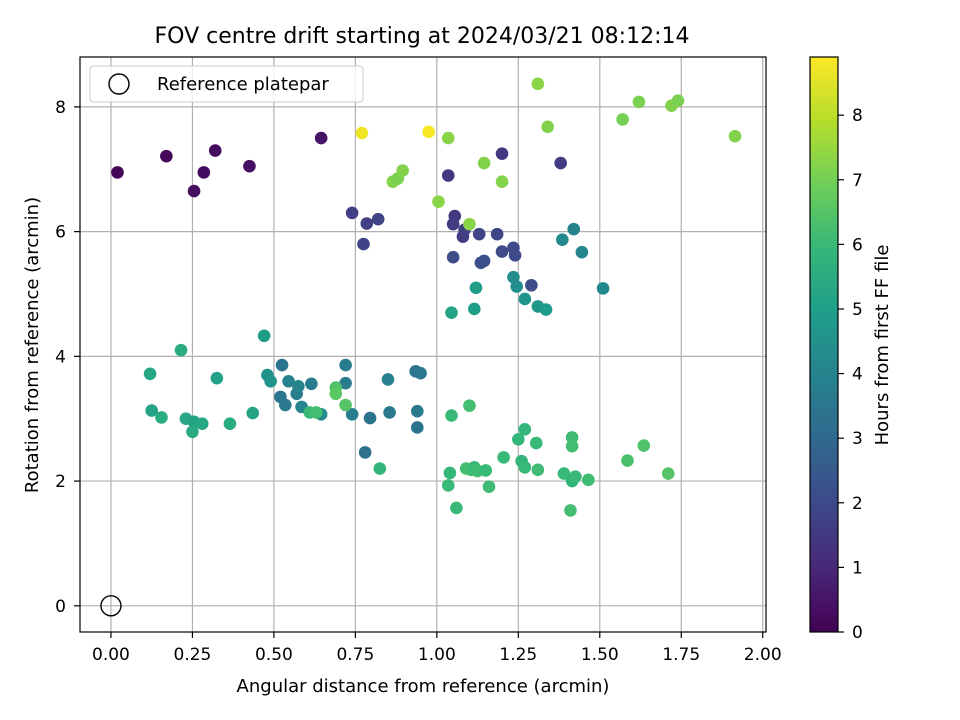 This screenshot has width=960, height=720. I want to click on colorbar: 0 1 2 3 4 5 6 7 8 Hours from first FF file, so click(851, 349).